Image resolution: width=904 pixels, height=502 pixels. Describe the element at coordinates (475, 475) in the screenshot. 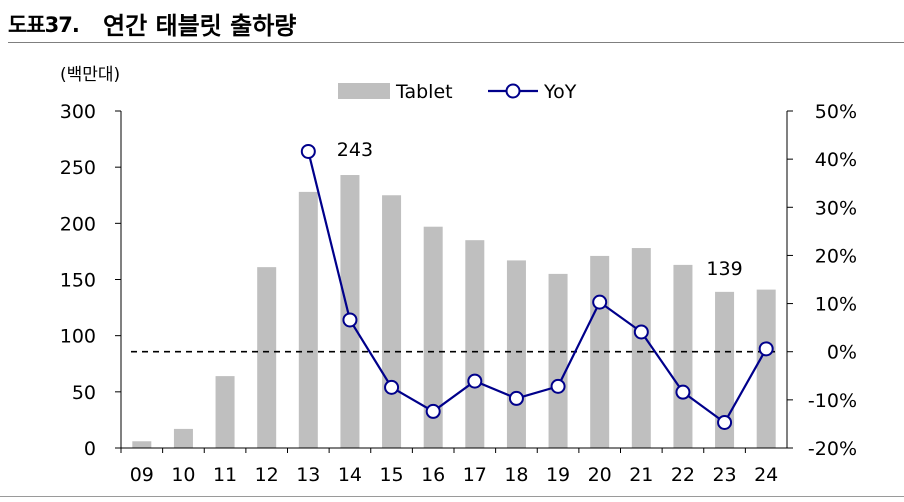

I see `x-tick-label: 17` at that location.